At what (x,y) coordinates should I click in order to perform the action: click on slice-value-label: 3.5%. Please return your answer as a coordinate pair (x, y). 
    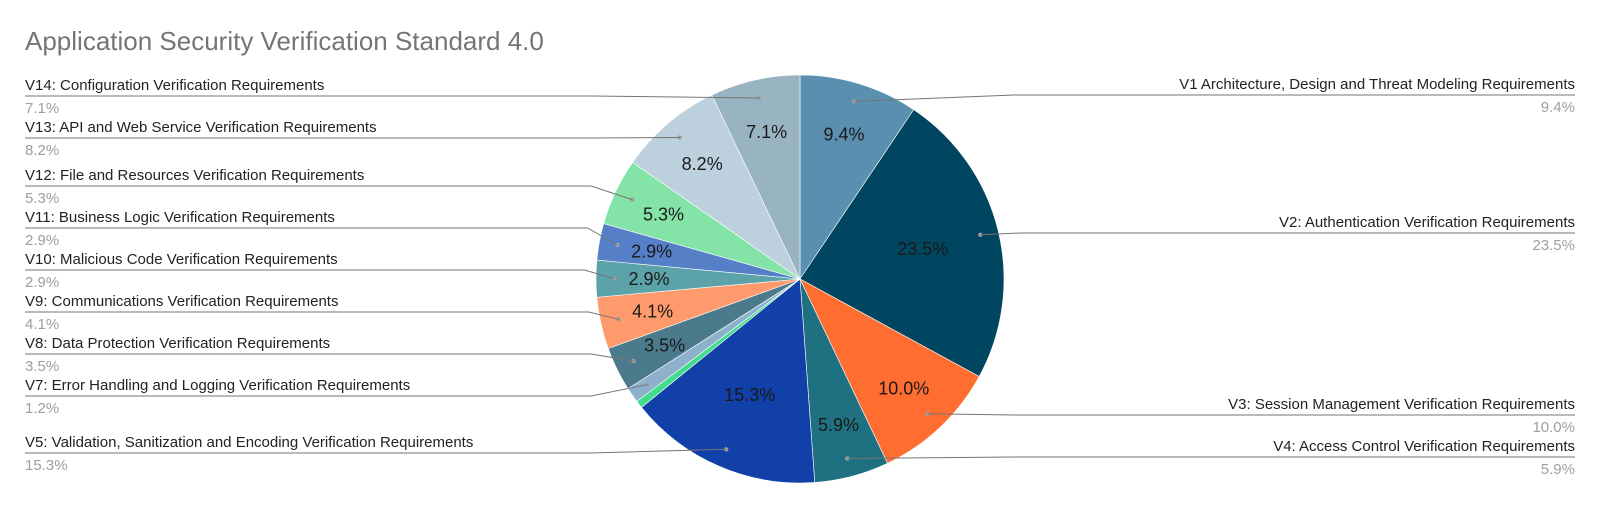
    Looking at the image, I should click on (42, 366).